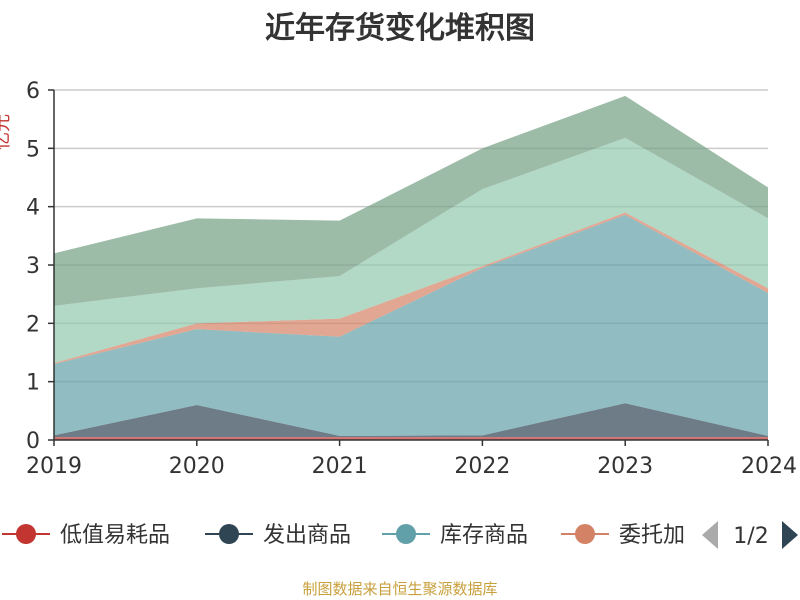  I want to click on legend-page-indicator: 1/2, so click(750, 536).